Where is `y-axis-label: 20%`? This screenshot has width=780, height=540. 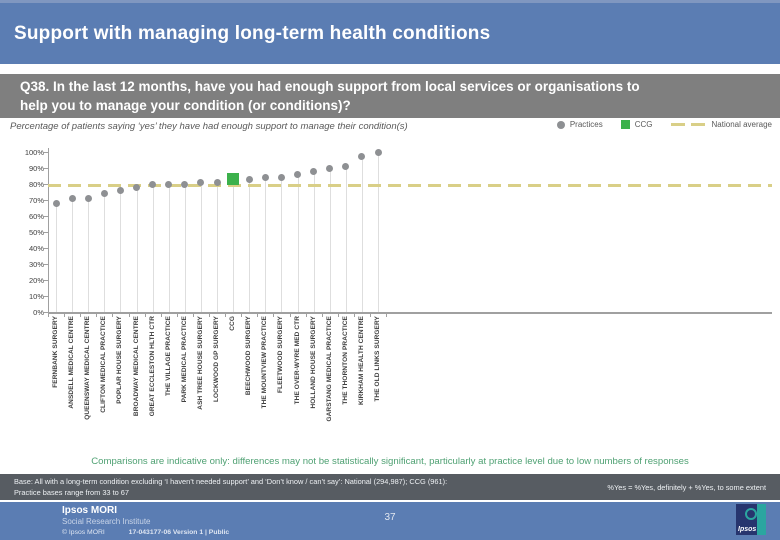
y-axis-label: 20% is located at coordinates (36, 280).